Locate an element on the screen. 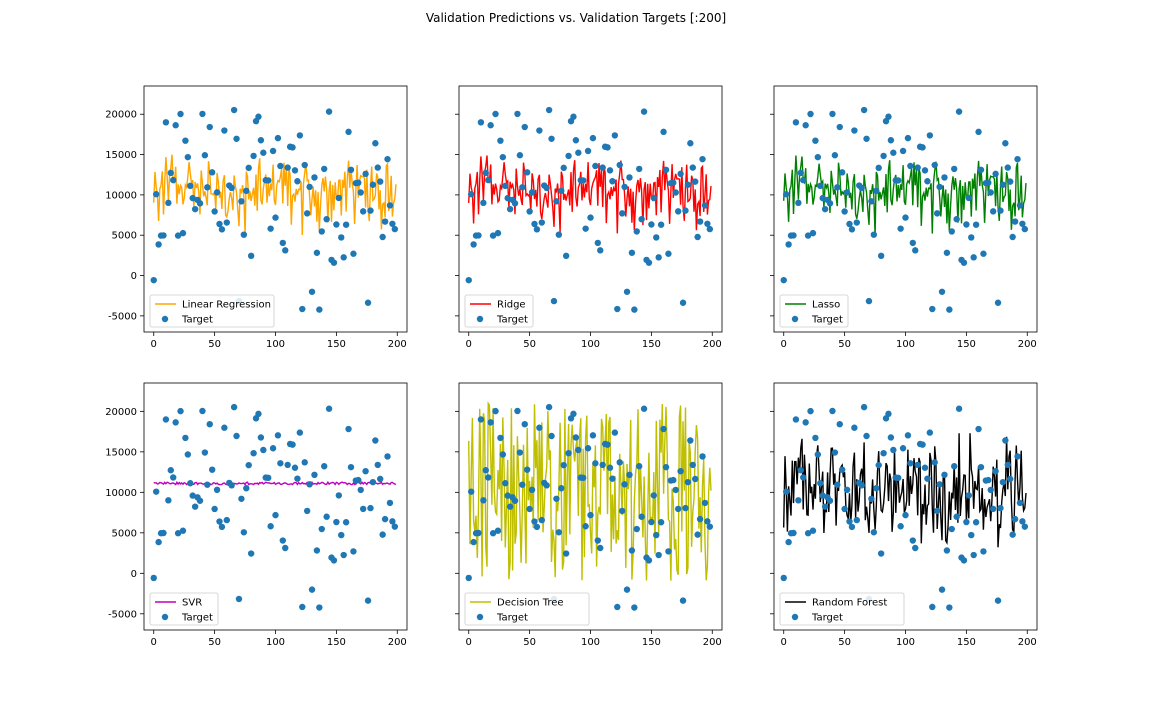 The height and width of the screenshot is (720, 1152). x-tick-label: 0 is located at coordinates (469, 344).